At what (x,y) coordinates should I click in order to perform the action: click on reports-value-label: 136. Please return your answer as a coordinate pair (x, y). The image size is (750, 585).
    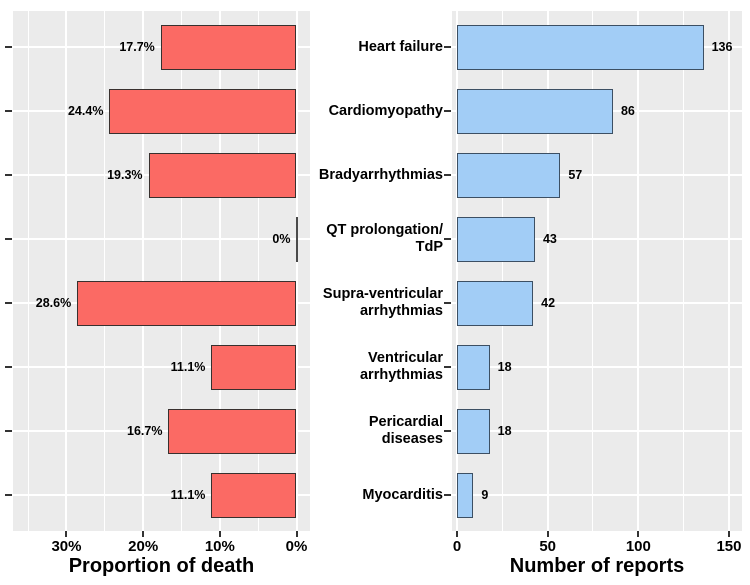
    Looking at the image, I should click on (722, 47).